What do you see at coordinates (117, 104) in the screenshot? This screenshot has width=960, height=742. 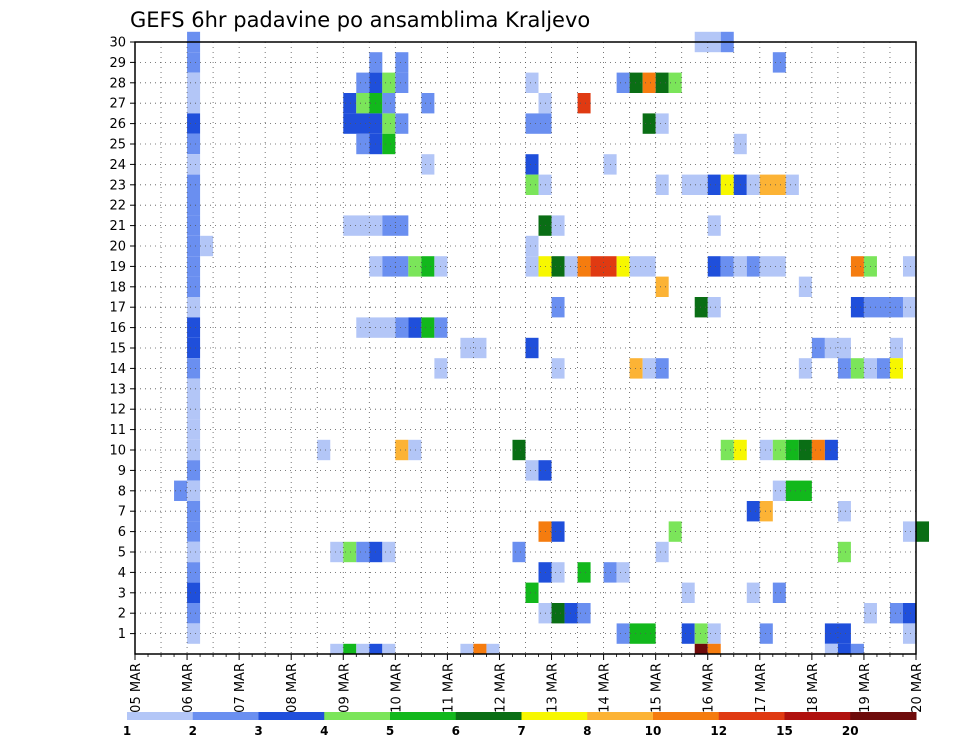 I see `y-tick-label: 27` at bounding box center [117, 104].